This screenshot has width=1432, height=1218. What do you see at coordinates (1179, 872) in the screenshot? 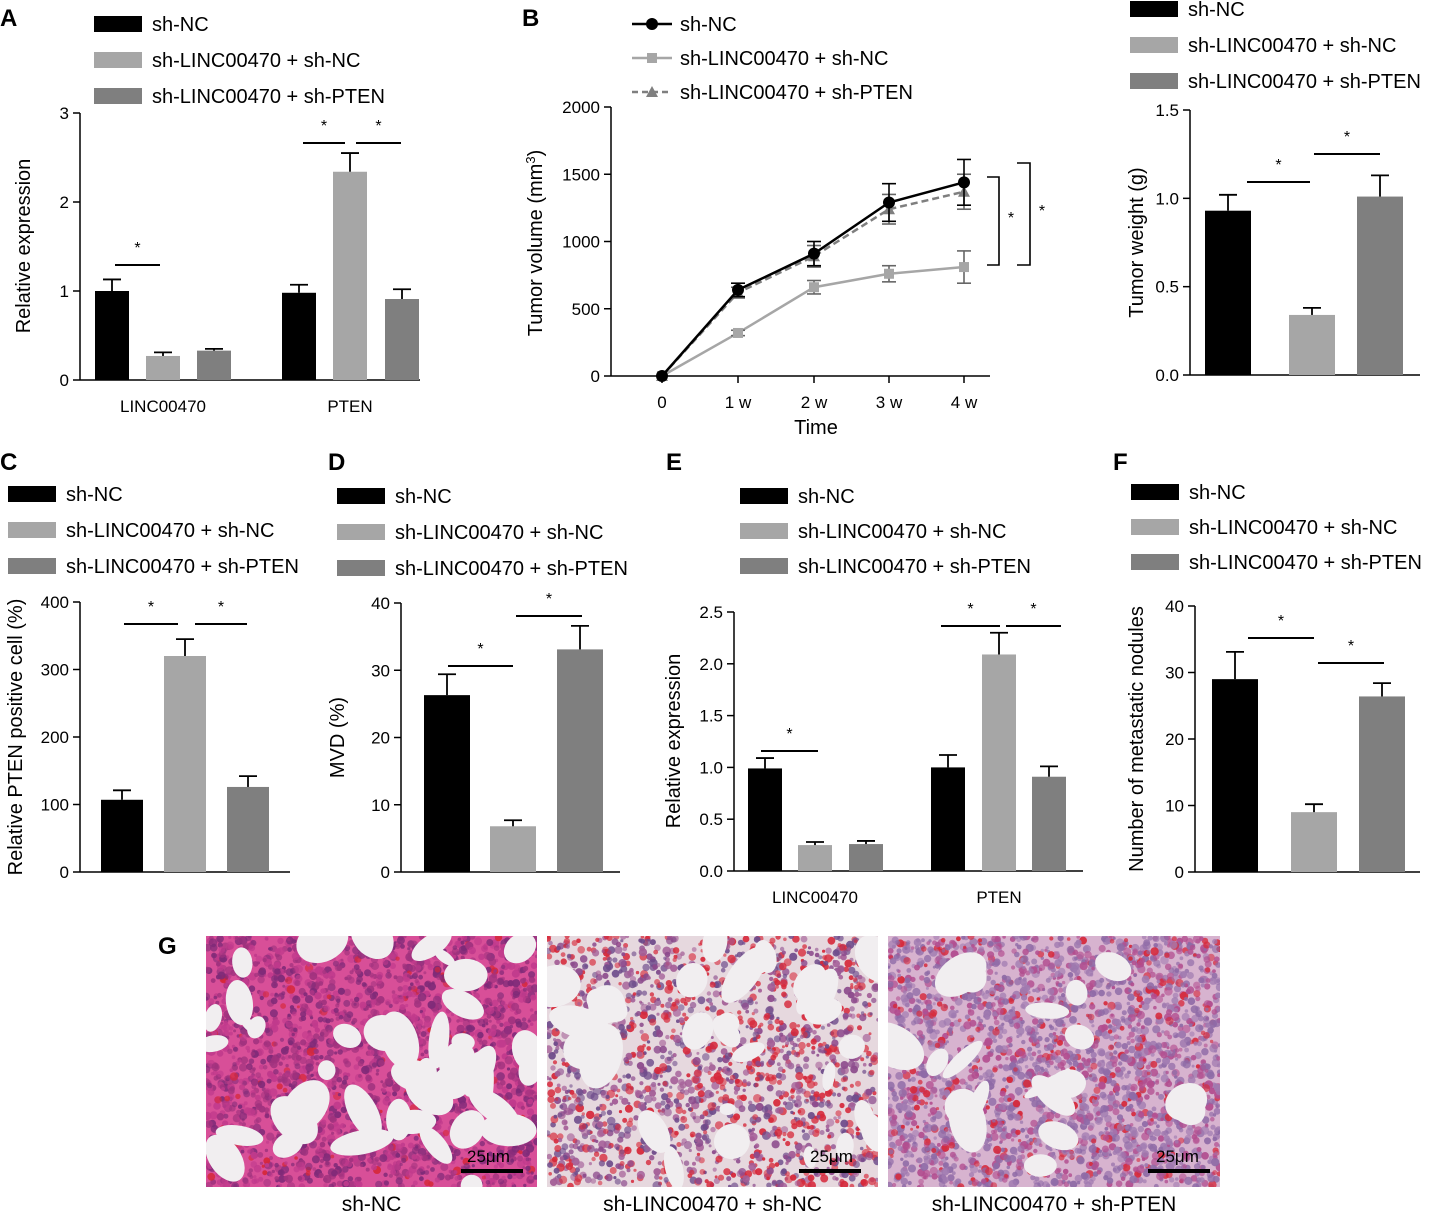
I see `f-ytick-label-0: 0` at bounding box center [1179, 872].